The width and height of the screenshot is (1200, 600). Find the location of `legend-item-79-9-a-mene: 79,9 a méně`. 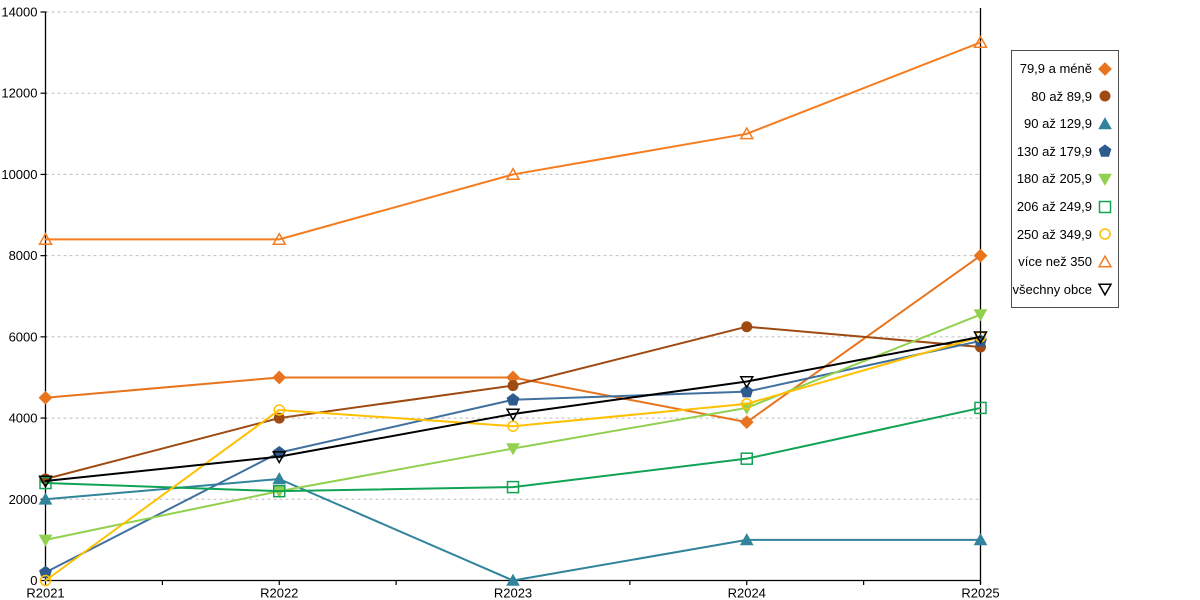

legend-item-79-9-a-mene: 79,9 a méně is located at coordinates (1064, 69).